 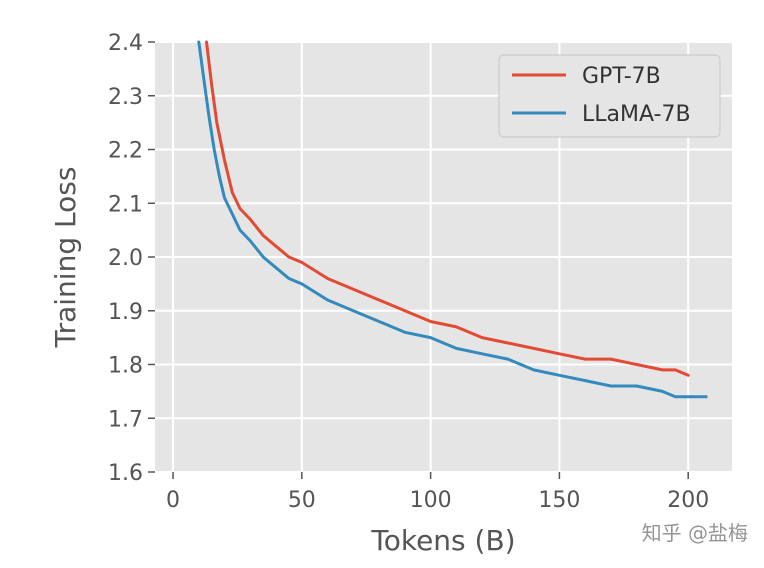 What do you see at coordinates (688, 500) in the screenshot?
I see `x-tick-label: 200` at bounding box center [688, 500].